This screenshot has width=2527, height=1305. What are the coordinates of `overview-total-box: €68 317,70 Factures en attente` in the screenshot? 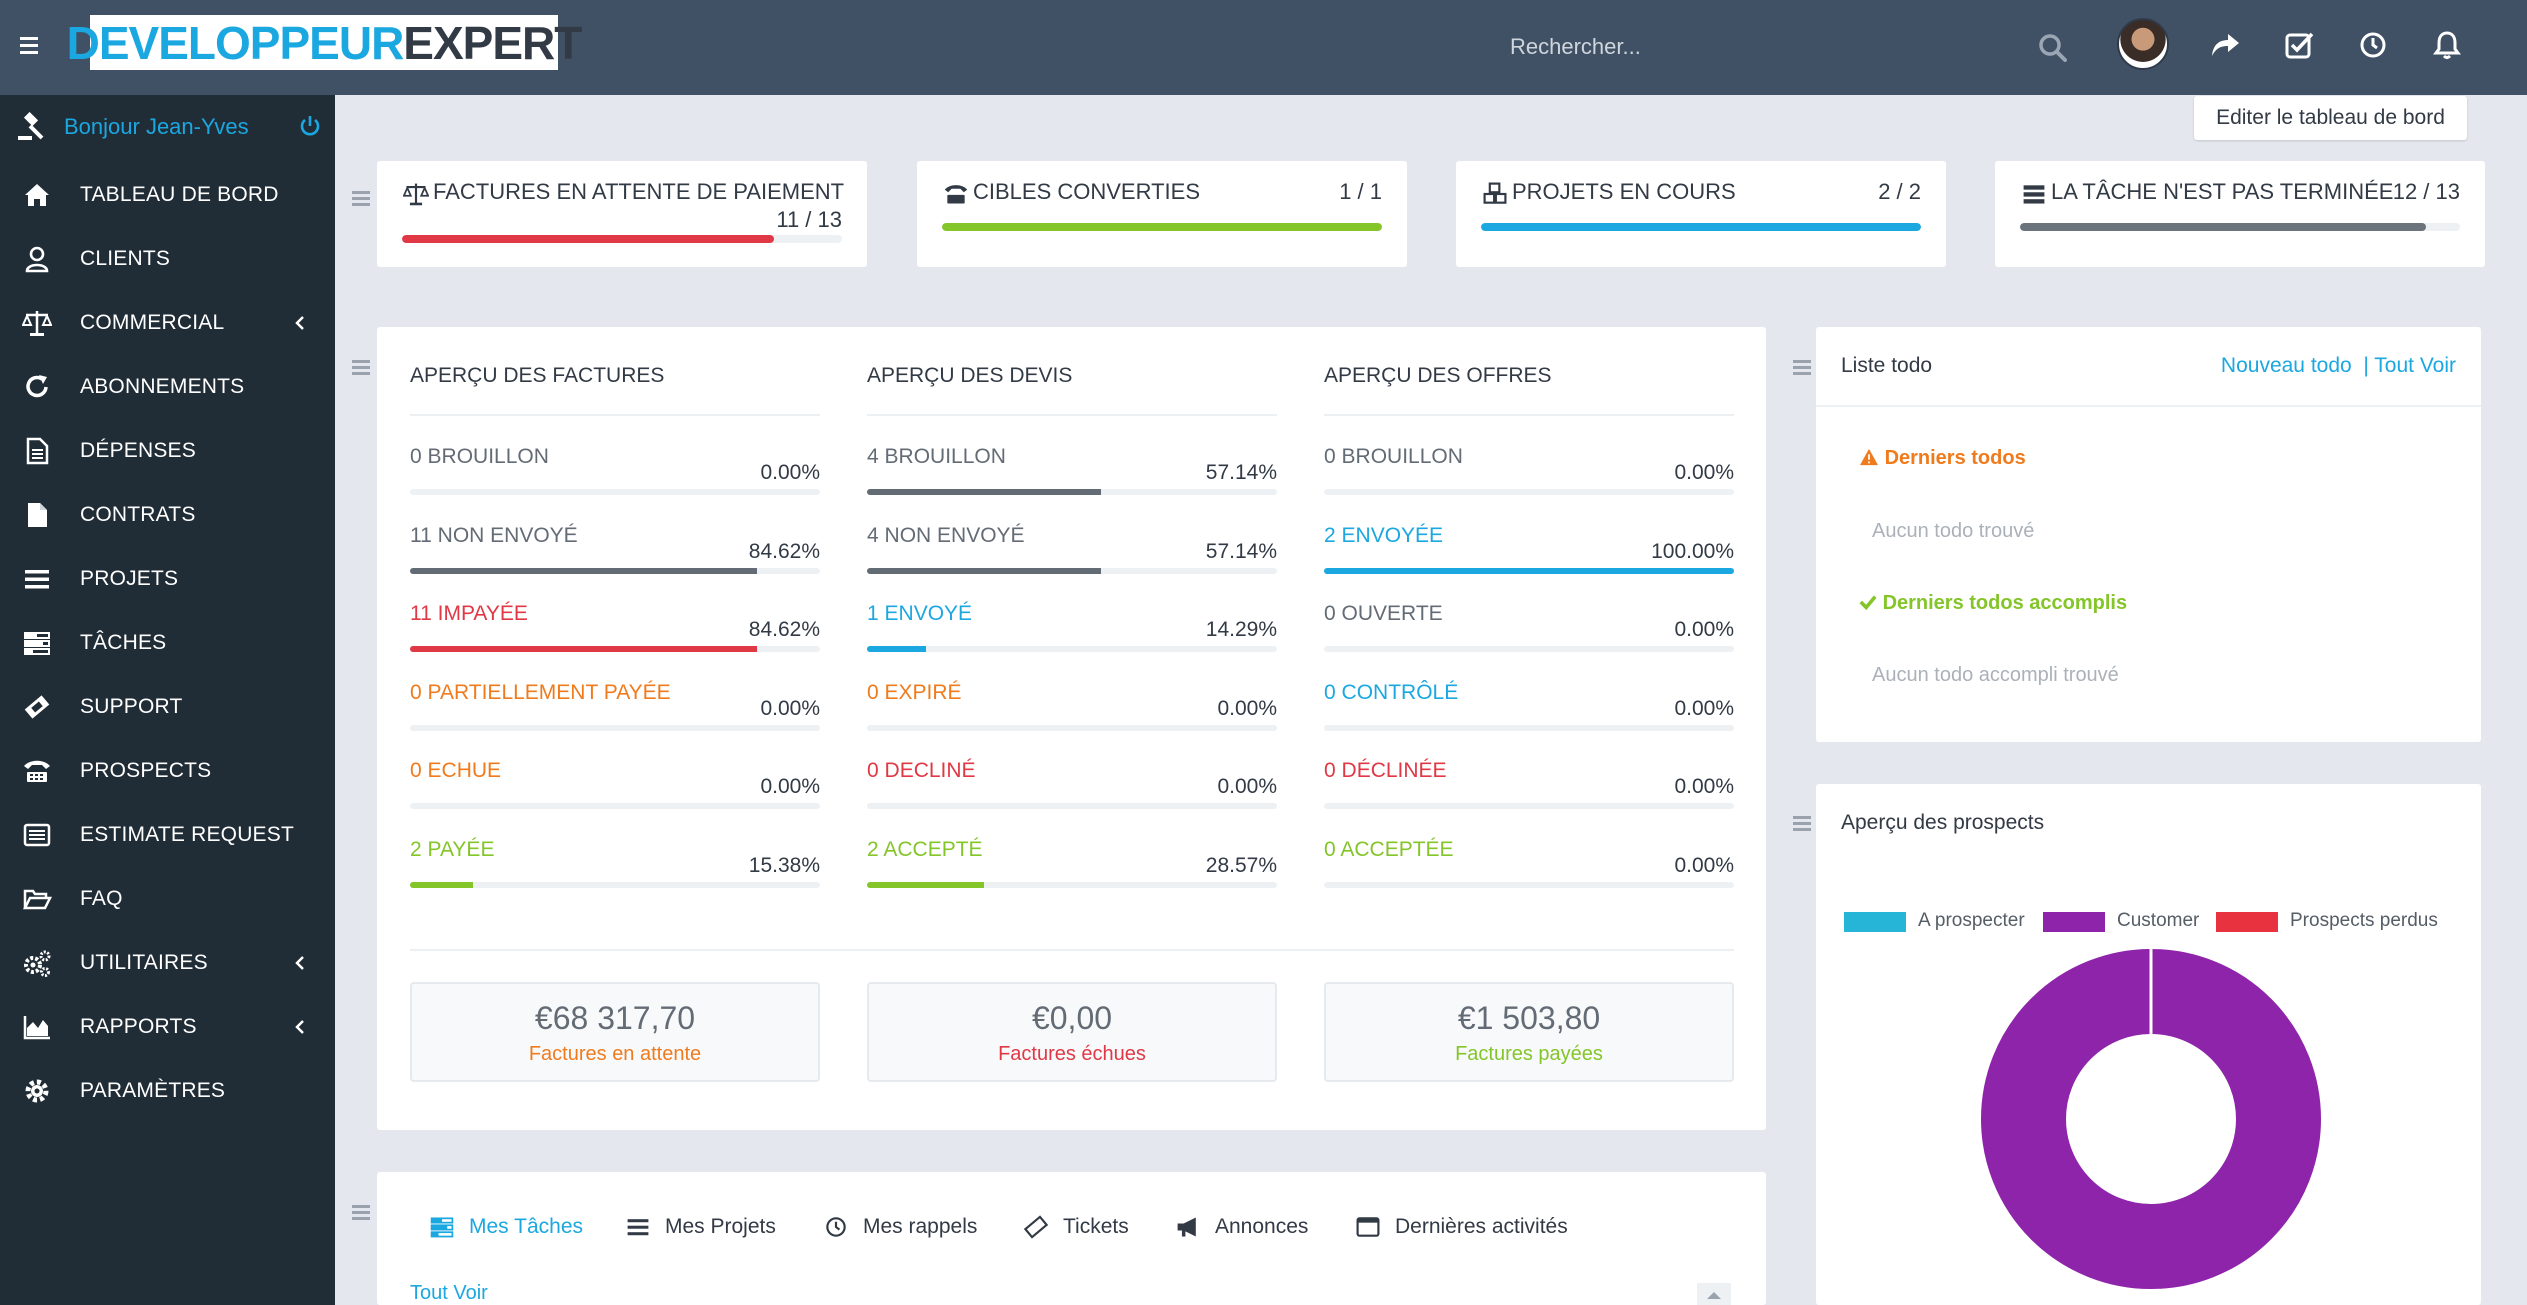 It's located at (615, 1032).